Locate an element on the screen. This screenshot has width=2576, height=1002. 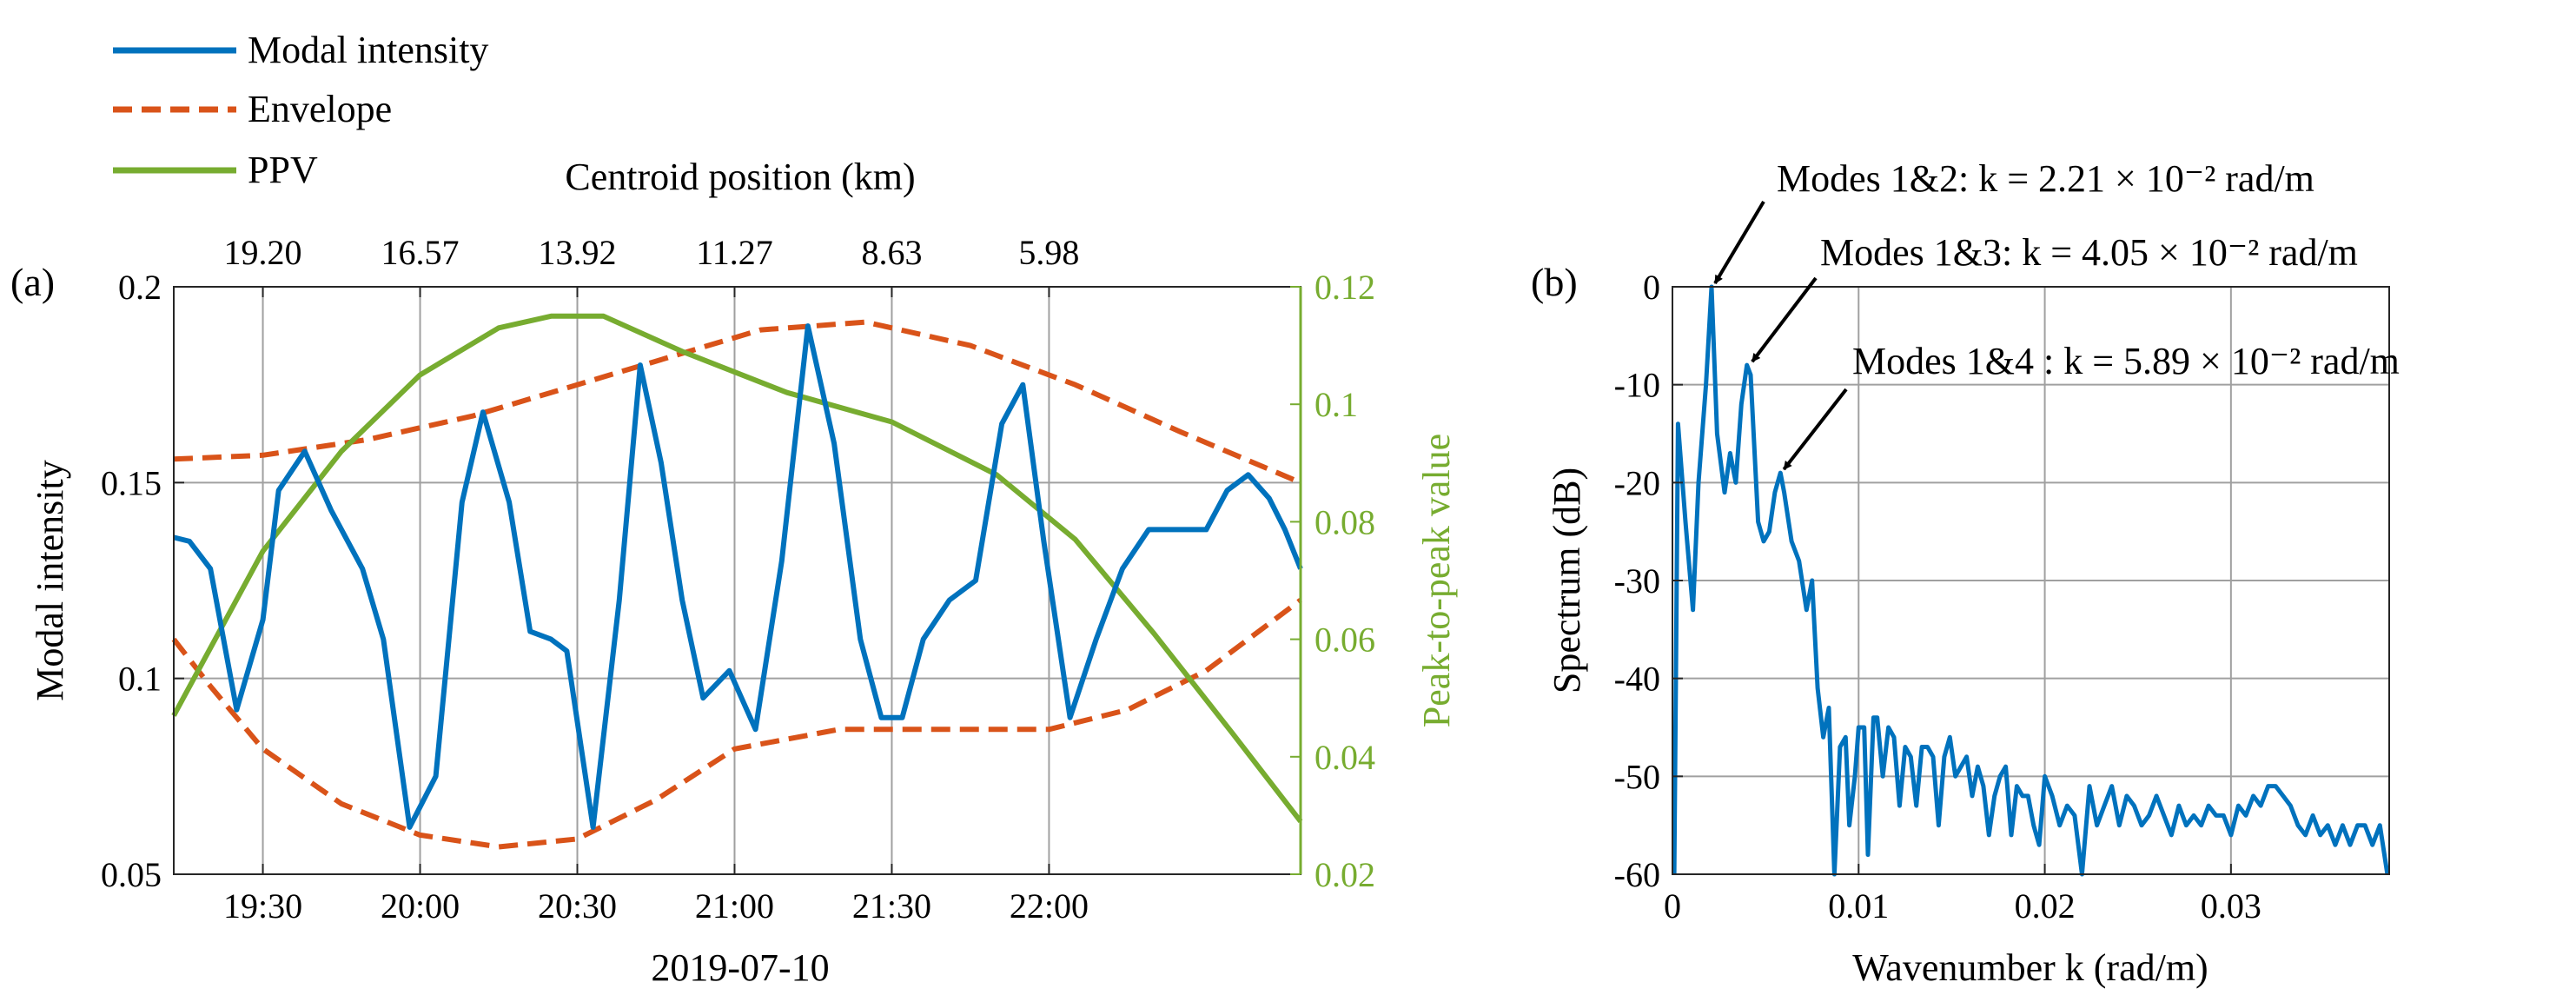
panel-b-x-tick-label: 0.02 is located at coordinates (2045, 906).